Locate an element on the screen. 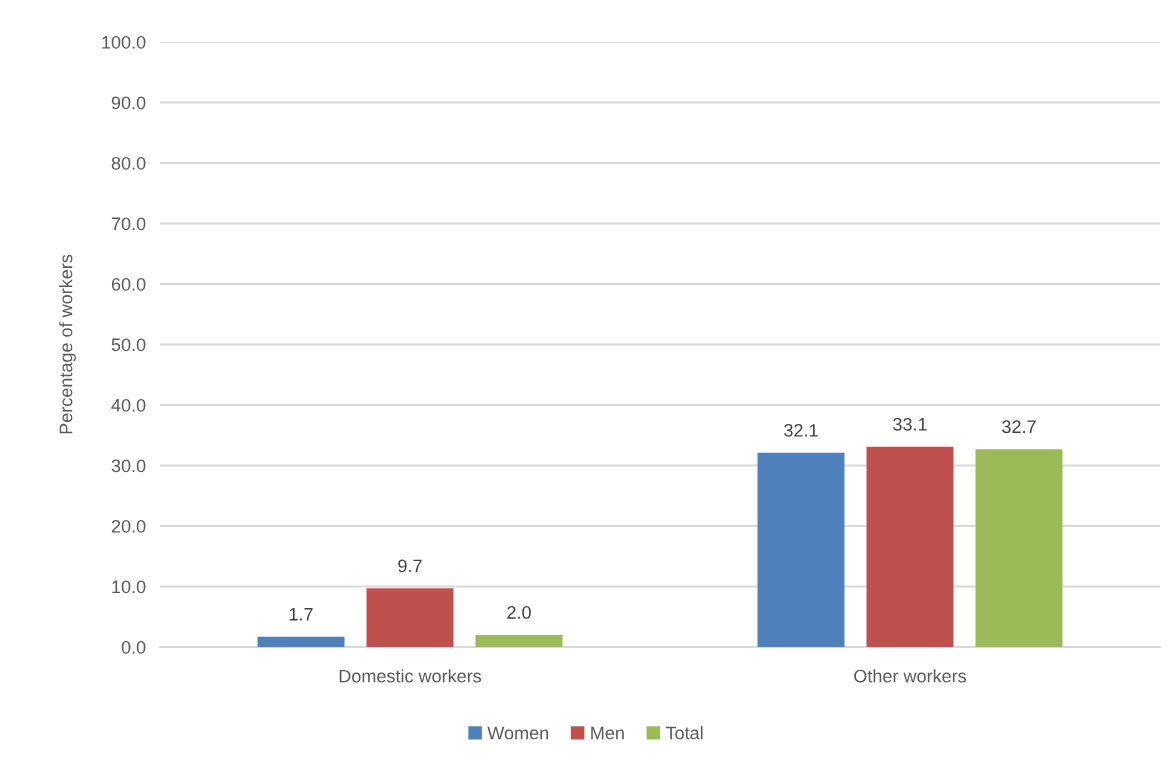 The height and width of the screenshot is (763, 1172). y-tick-label: 10.0 is located at coordinates (129, 587).